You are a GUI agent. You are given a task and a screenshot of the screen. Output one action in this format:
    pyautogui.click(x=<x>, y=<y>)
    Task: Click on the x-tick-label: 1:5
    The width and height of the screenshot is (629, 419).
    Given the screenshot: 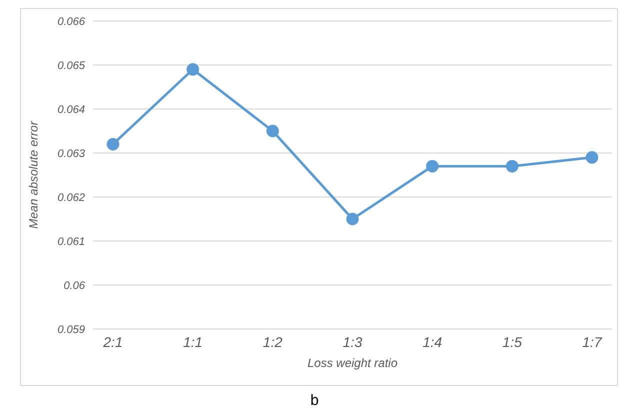 What is the action you would take?
    pyautogui.click(x=512, y=342)
    